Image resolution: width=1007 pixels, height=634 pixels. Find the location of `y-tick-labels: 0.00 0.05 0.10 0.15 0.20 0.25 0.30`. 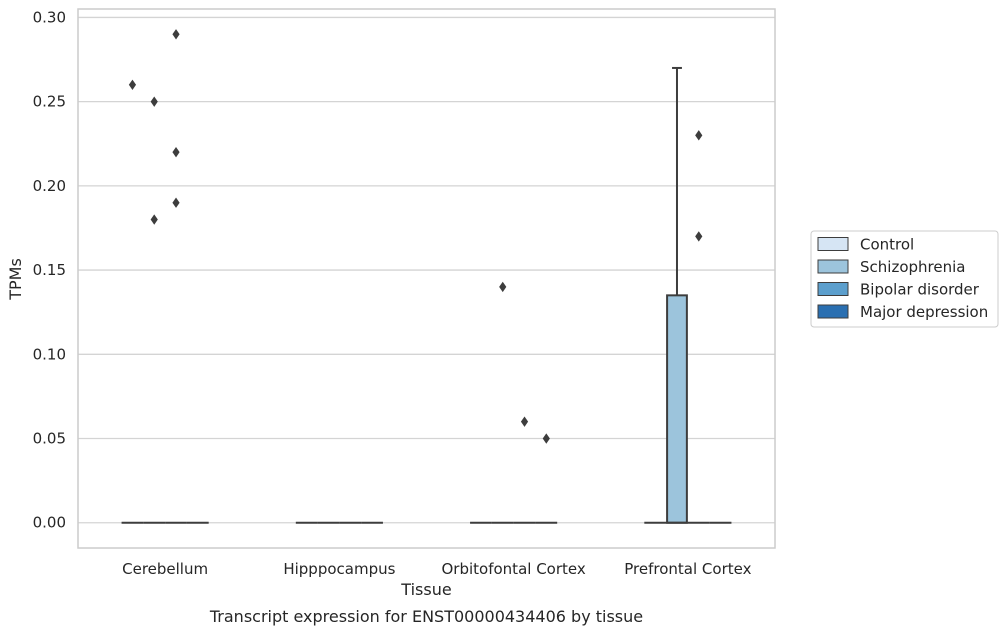

y-tick-labels: 0.00 0.05 0.10 0.15 0.20 0.25 0.30 is located at coordinates (49, 269).